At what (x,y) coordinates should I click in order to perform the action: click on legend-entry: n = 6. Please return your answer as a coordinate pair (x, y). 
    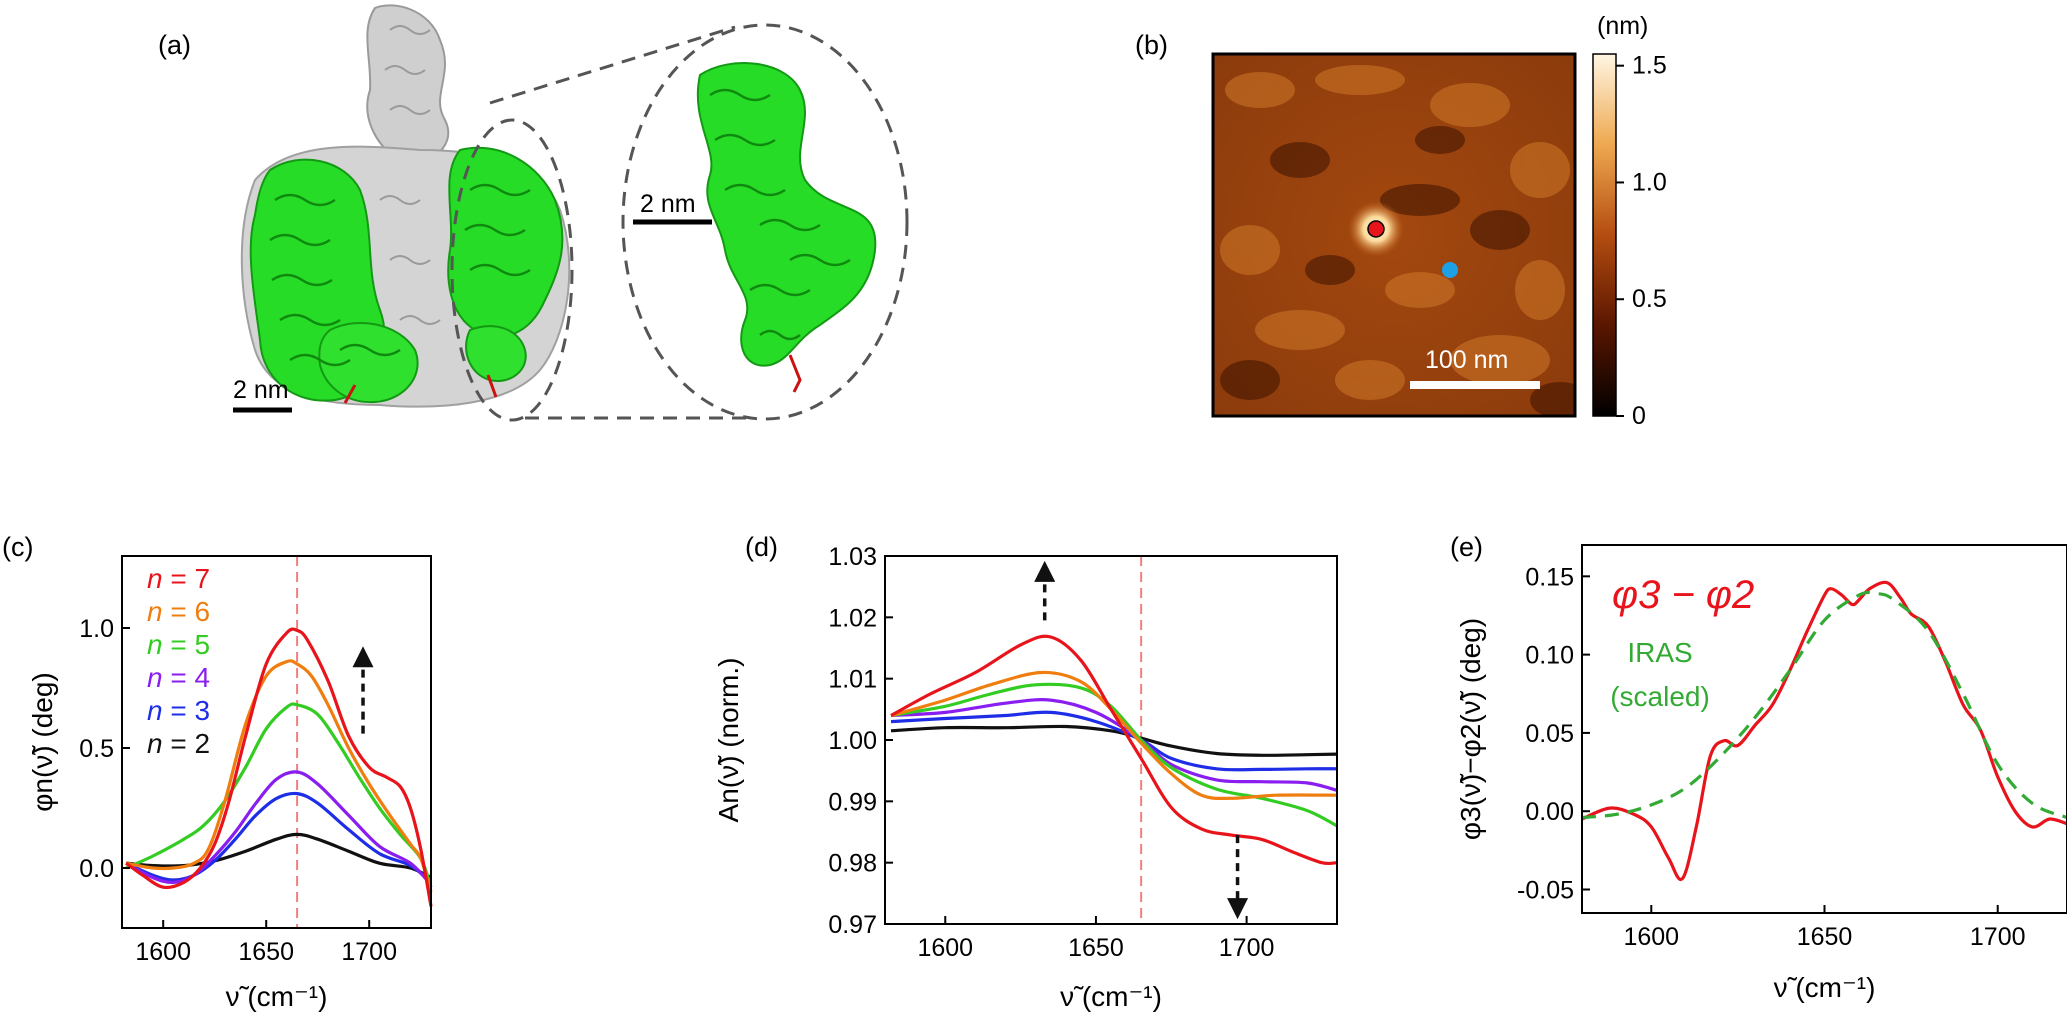
    Looking at the image, I should click on (178, 611).